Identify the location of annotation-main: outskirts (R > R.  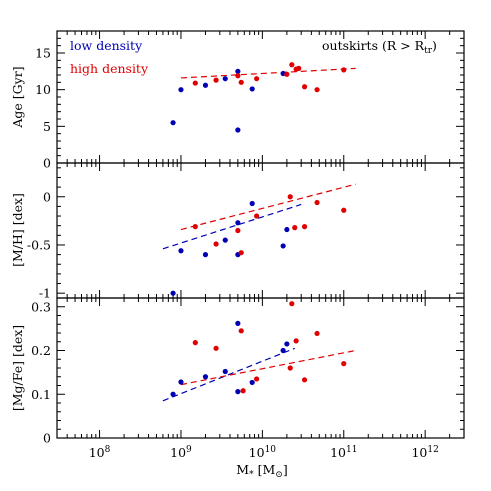
(373, 45).